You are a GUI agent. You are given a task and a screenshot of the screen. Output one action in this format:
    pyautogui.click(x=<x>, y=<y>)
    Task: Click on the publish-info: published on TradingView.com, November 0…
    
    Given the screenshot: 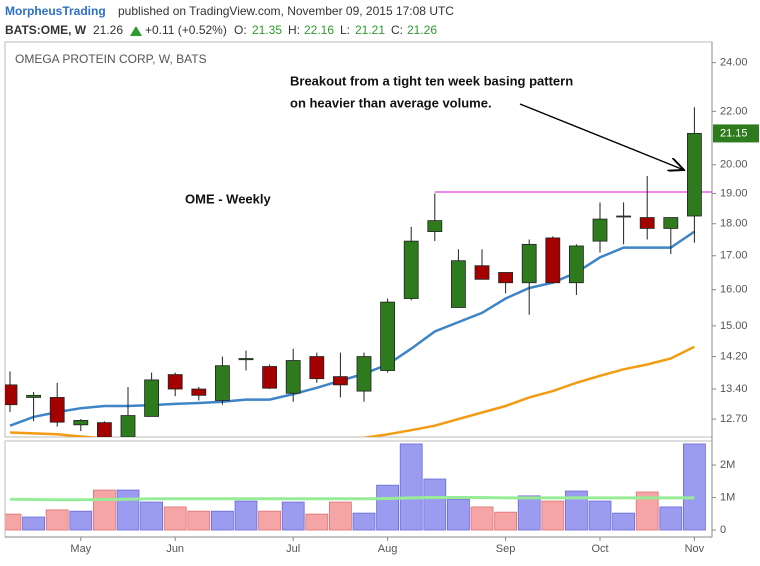 What is the action you would take?
    pyautogui.click(x=286, y=11)
    